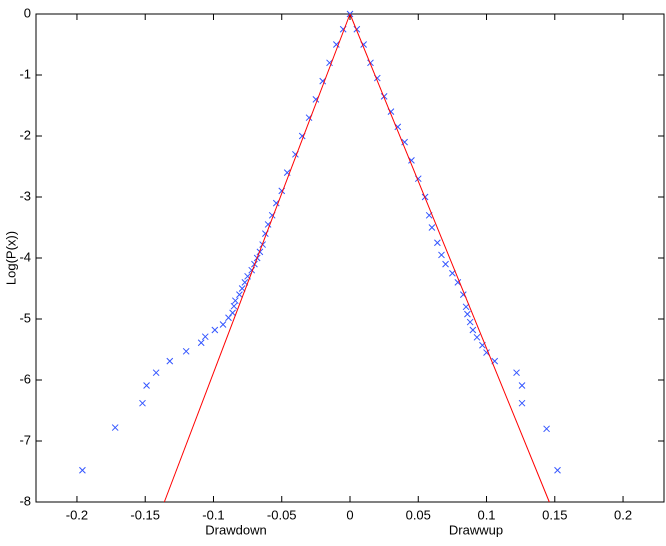 The image size is (666, 546). I want to click on x-tick-label: -0.1, so click(213, 514).